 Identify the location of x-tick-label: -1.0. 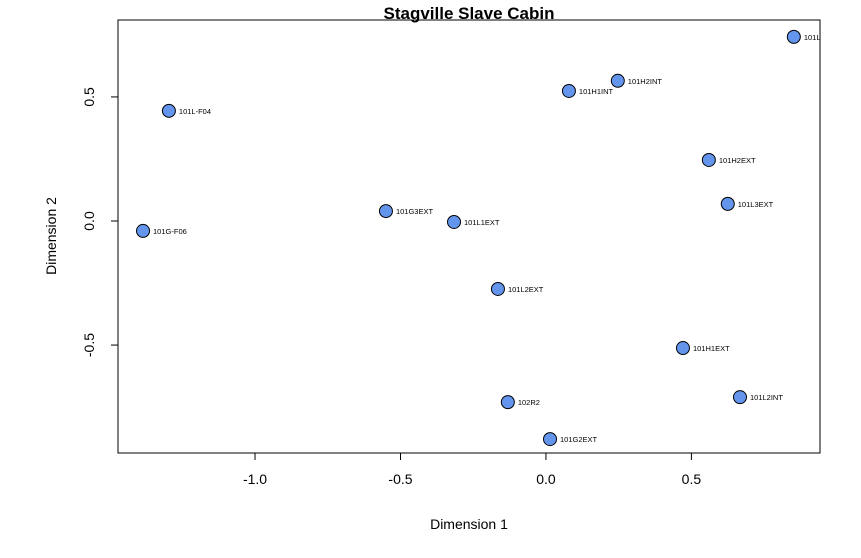
(255, 479).